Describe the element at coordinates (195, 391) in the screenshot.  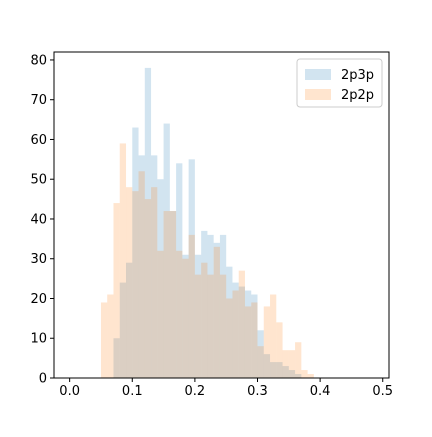
I see `x-tick-label: 0.2` at that location.